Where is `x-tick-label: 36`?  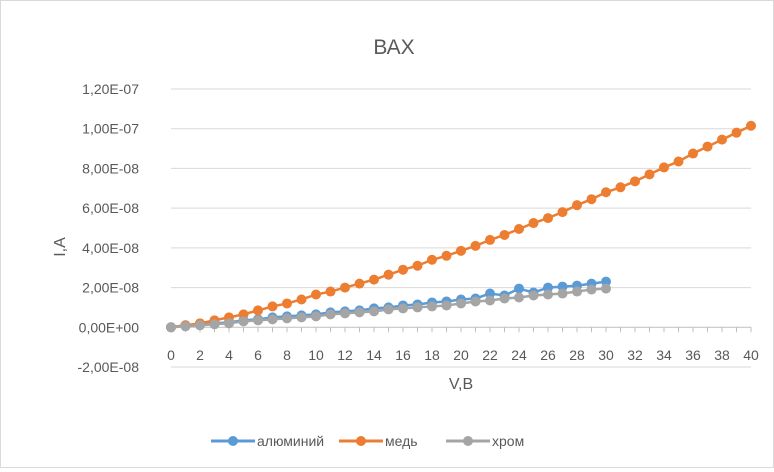 x-tick-label: 36 is located at coordinates (693, 355).